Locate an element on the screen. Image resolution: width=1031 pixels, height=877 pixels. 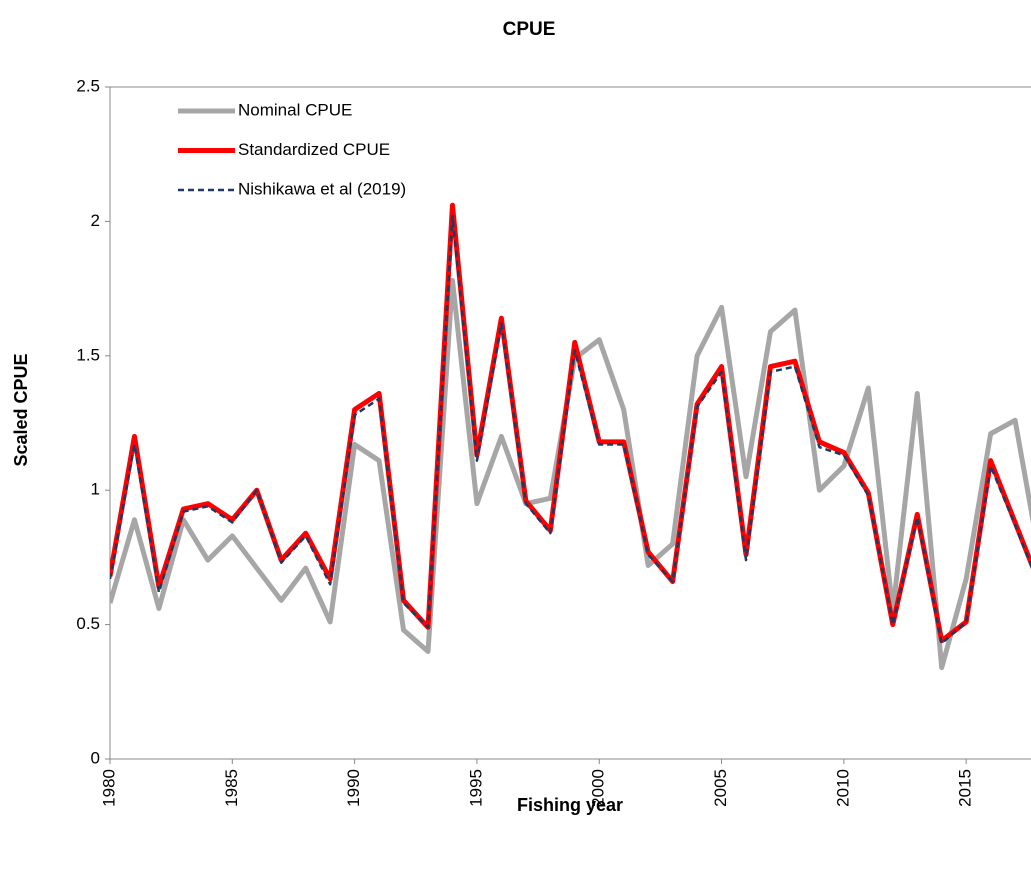
x-tick-label: 1990 is located at coordinates (353, 788).